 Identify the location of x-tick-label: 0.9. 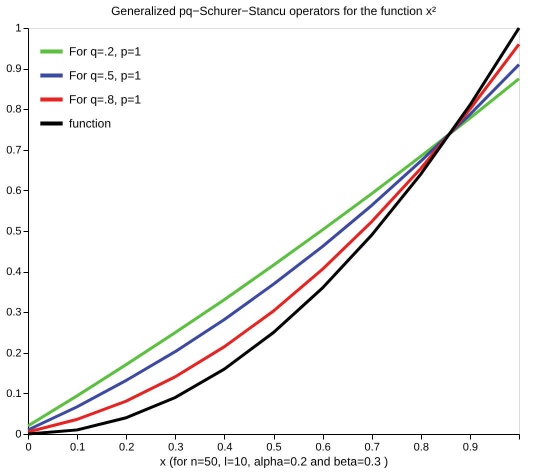
(470, 448).